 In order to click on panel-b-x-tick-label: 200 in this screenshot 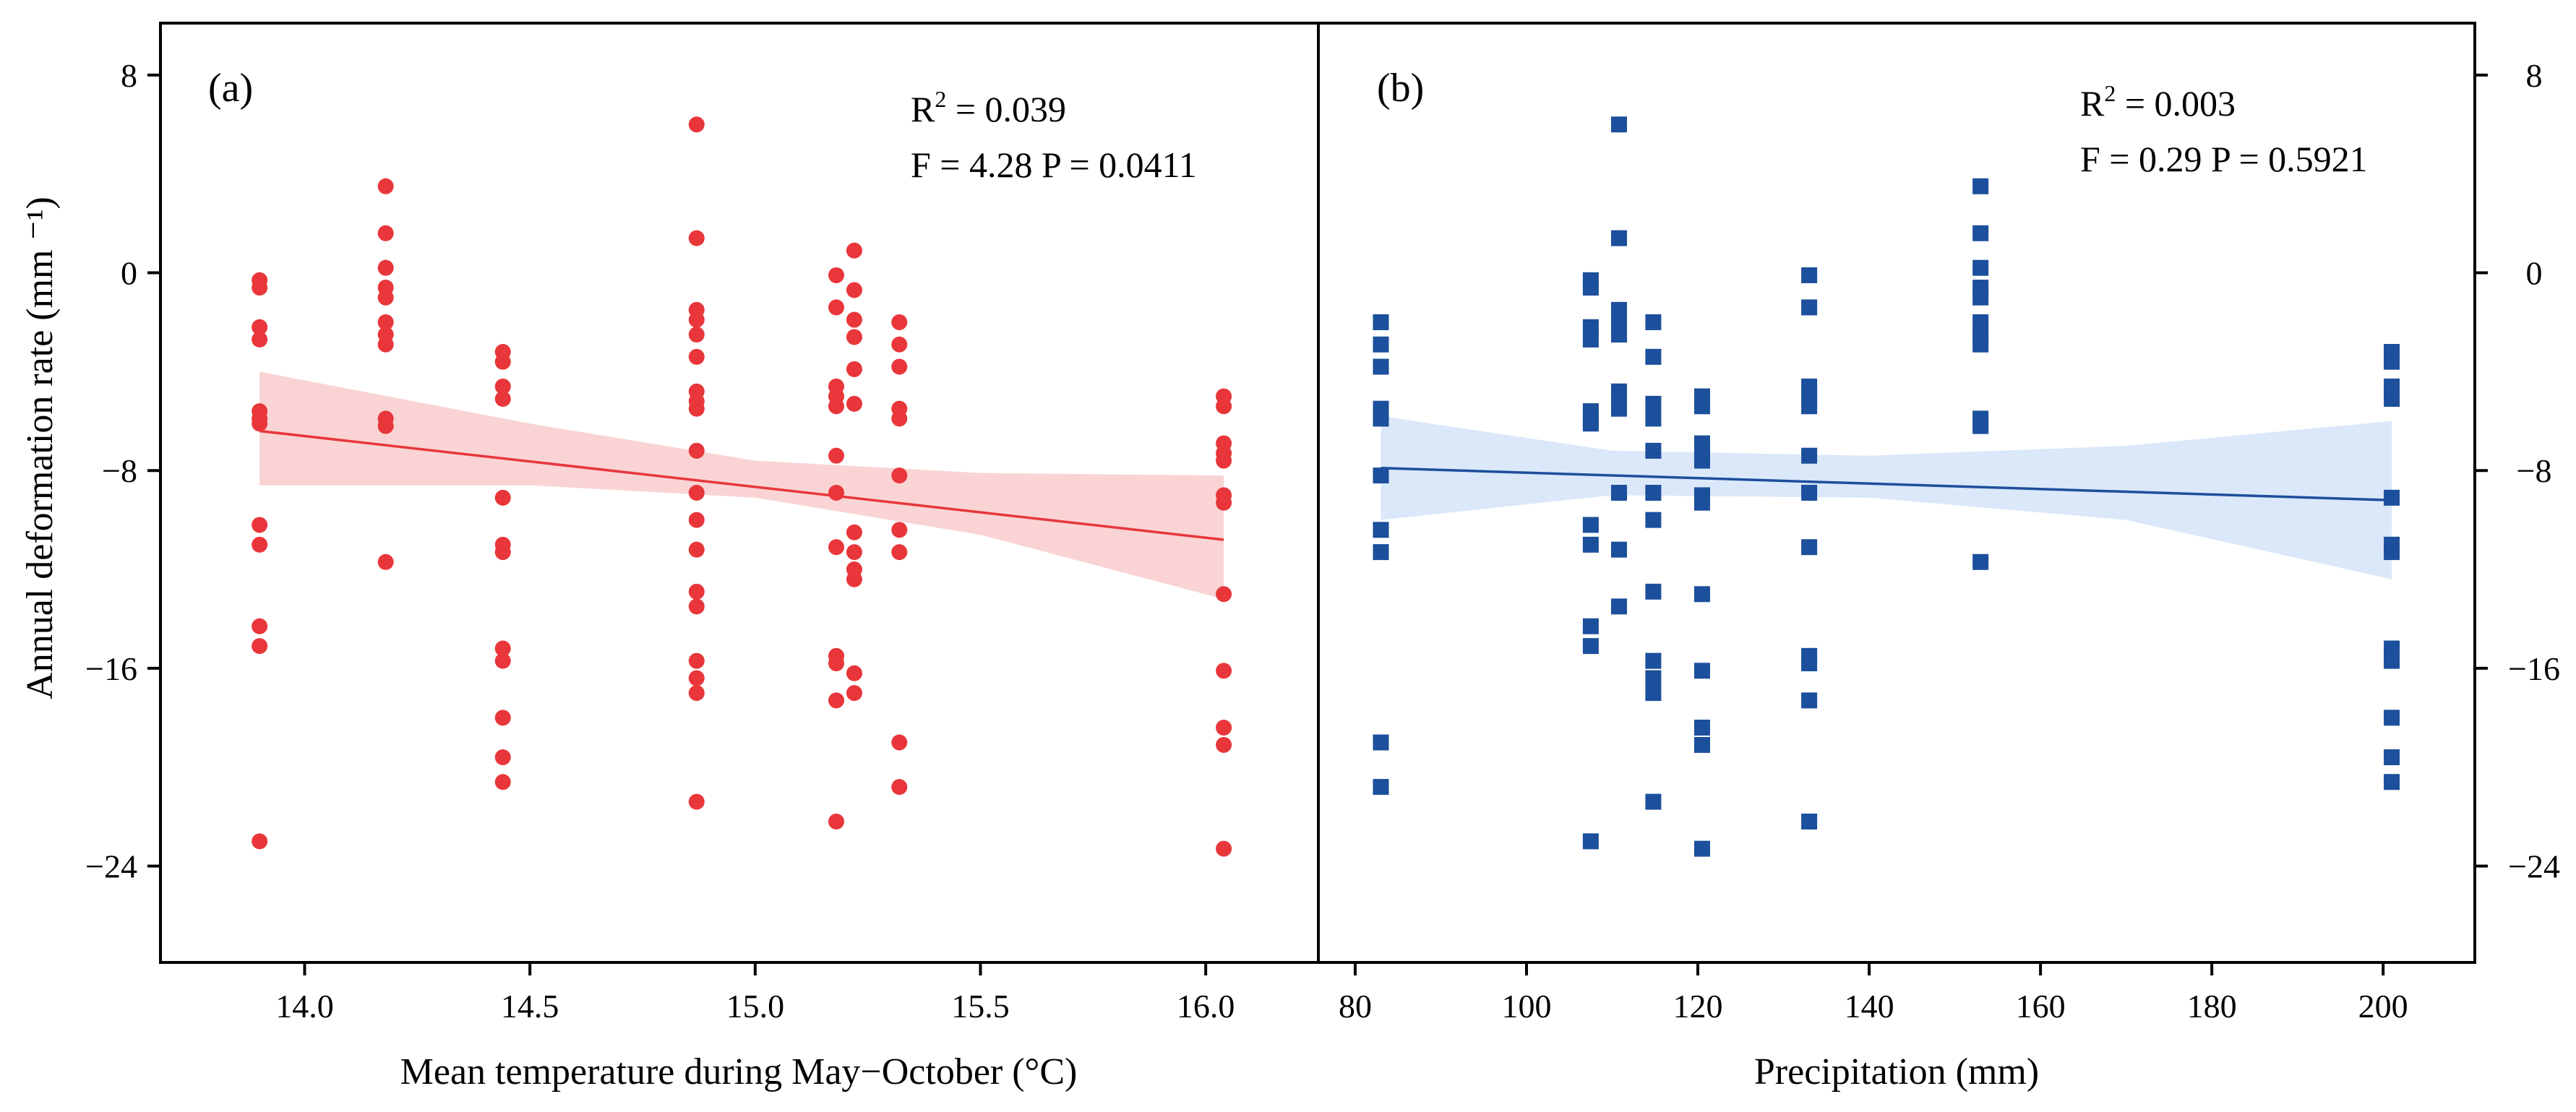, I will do `click(2383, 1006)`.